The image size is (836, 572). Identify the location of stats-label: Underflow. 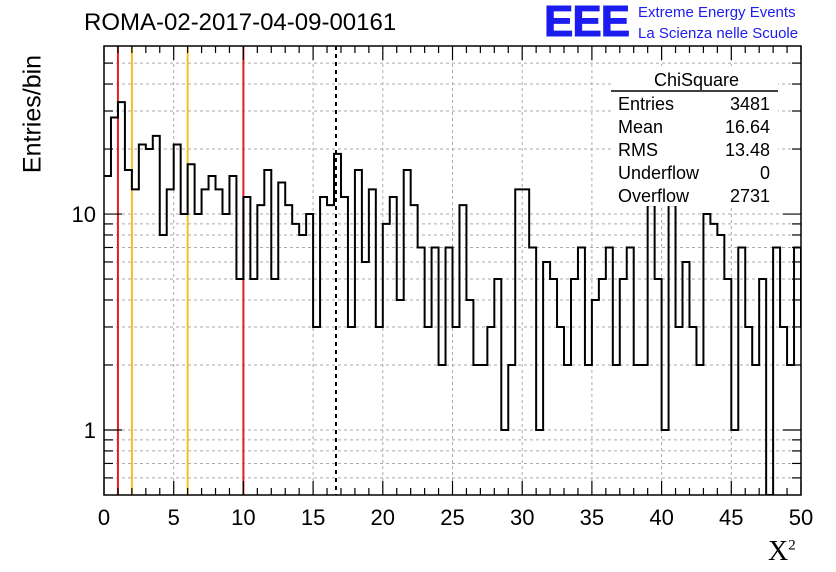
(659, 173).